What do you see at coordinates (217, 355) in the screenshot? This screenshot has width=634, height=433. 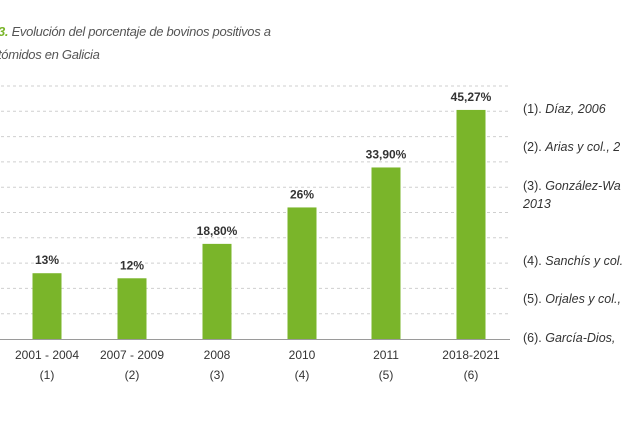 I see `x-tick-label: 2008` at bounding box center [217, 355].